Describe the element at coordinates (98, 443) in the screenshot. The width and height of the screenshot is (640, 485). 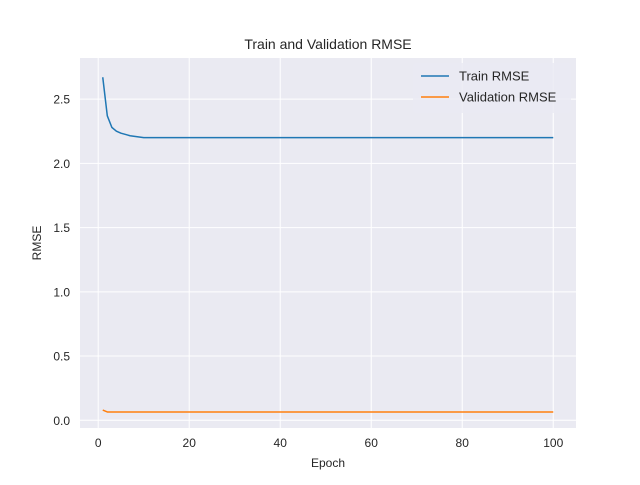
I see `x-tick-label: 0` at that location.